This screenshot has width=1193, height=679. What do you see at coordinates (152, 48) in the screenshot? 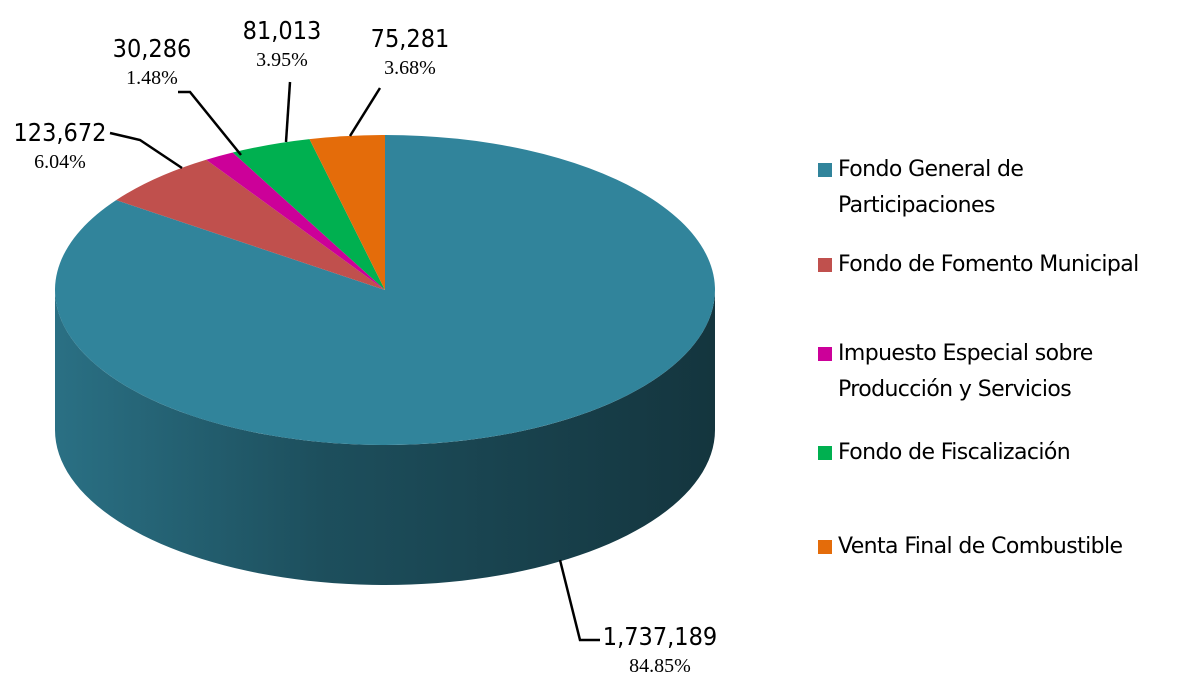
I see `value-label: 30,286` at bounding box center [152, 48].